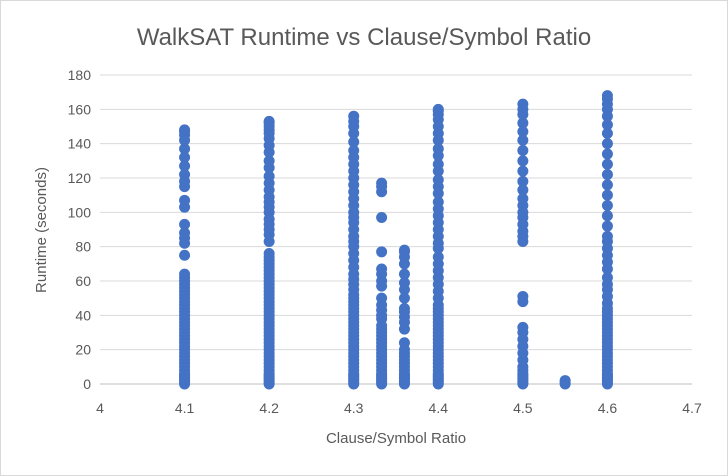 The width and height of the screenshot is (728, 476). What do you see at coordinates (80, 109) in the screenshot?
I see `y-tick-label: 160` at bounding box center [80, 109].